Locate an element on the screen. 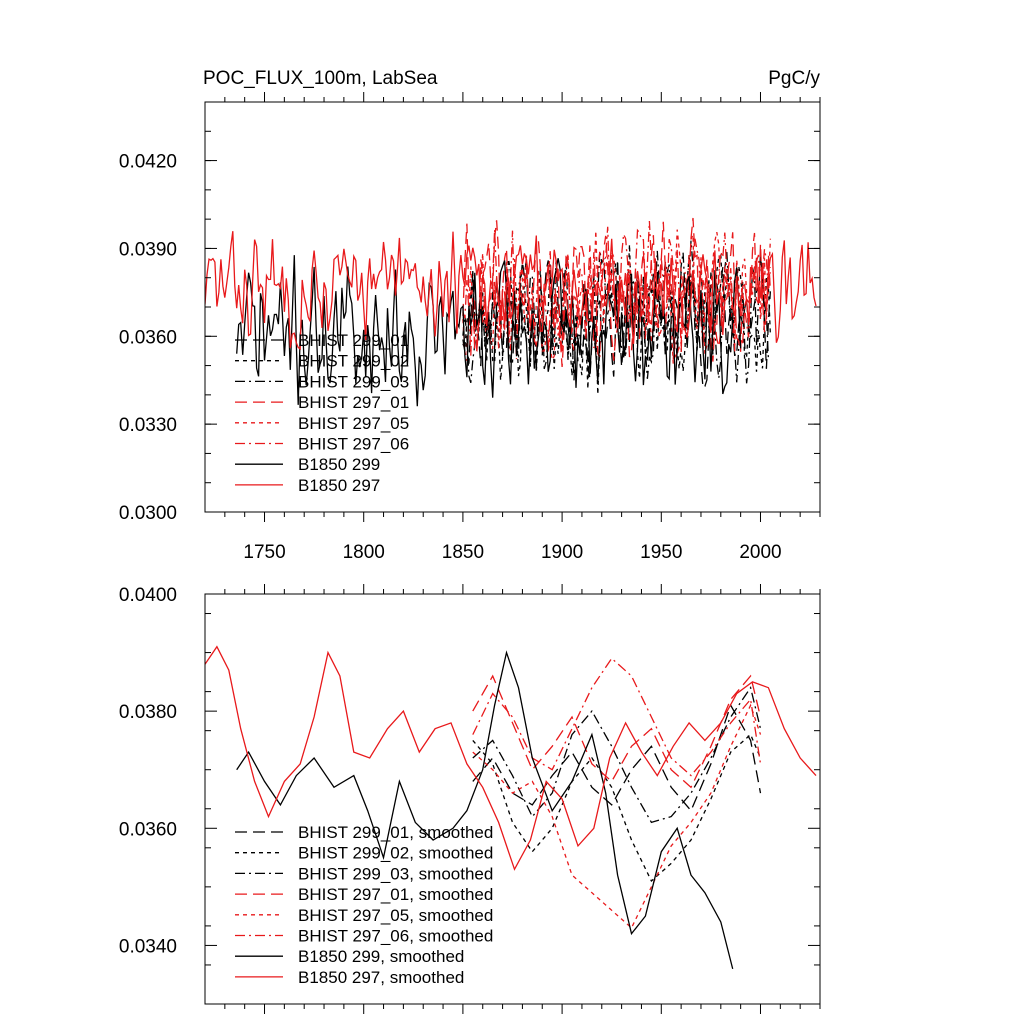 The height and width of the screenshot is (1029, 1024). legend-label: B1850 299, smoothed is located at coordinates (381, 956).